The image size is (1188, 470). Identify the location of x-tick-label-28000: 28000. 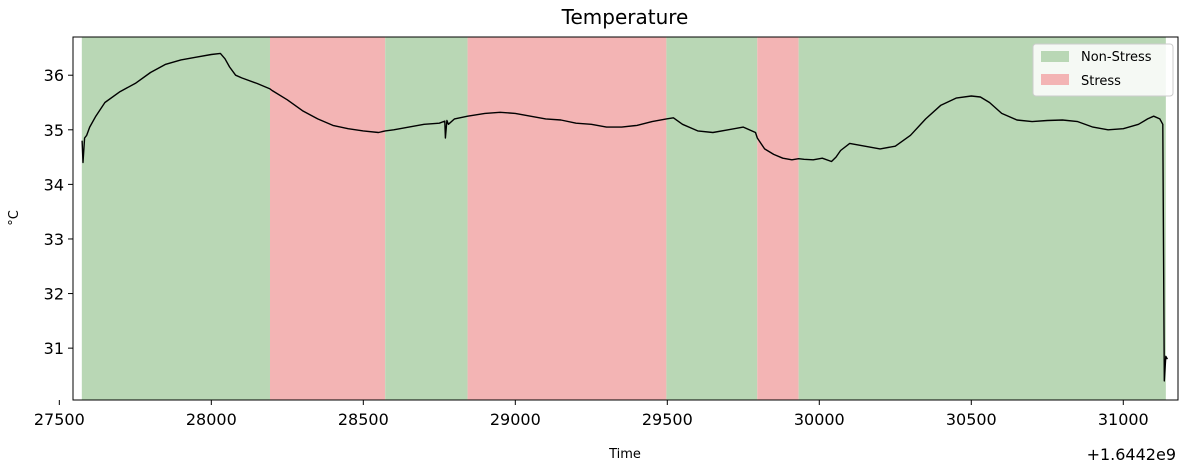
(211, 419).